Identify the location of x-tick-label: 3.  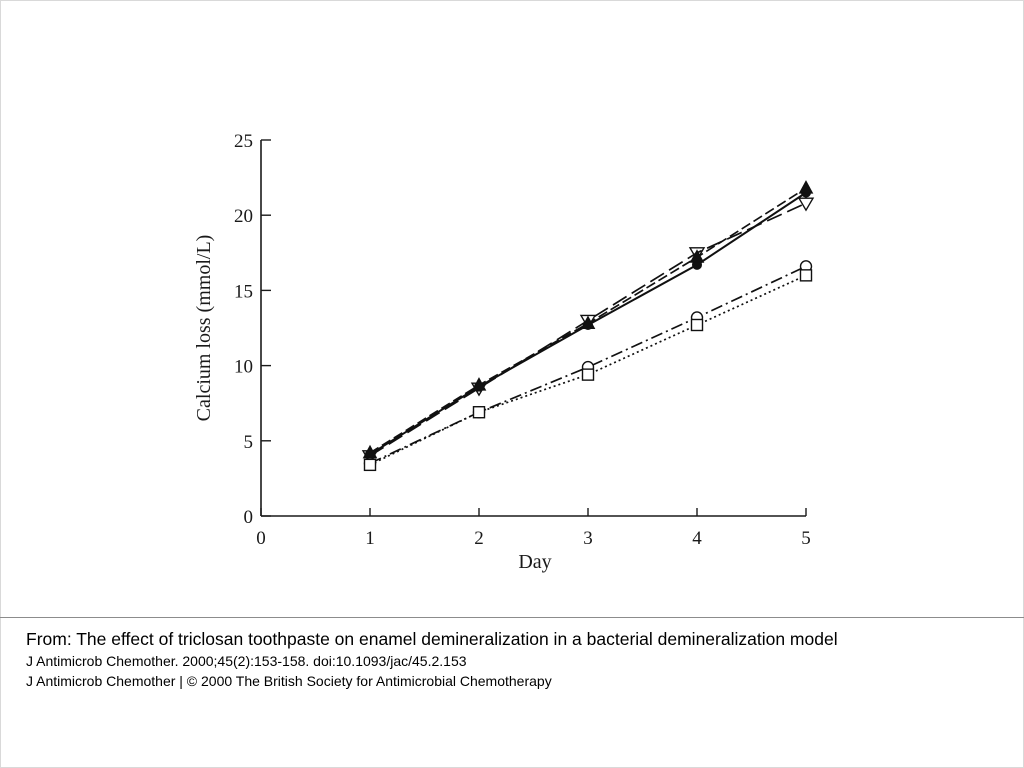
(588, 538).